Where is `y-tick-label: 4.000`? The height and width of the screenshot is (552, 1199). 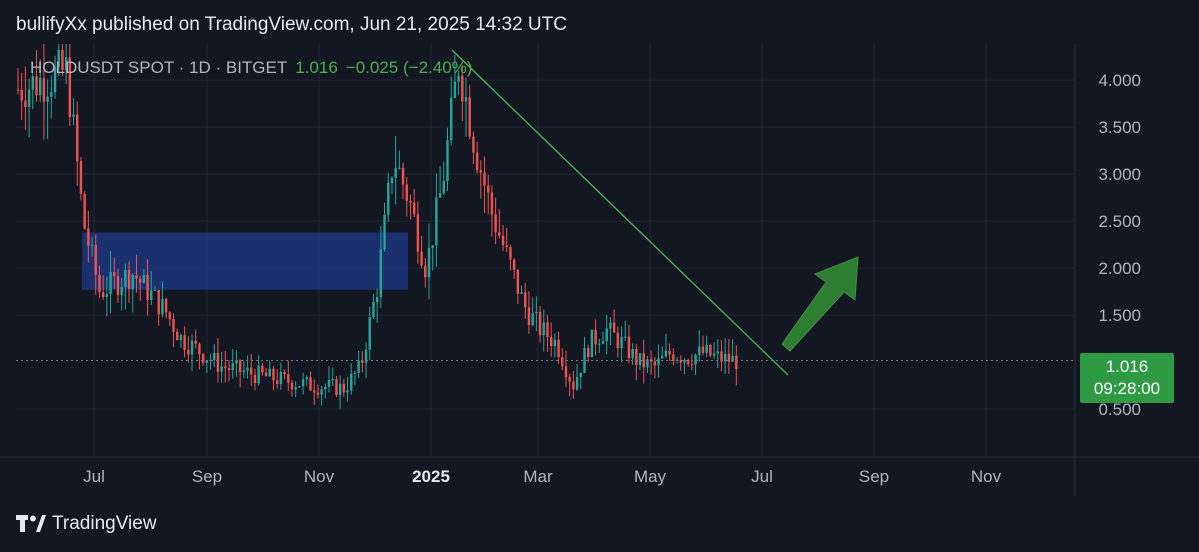
y-tick-label: 4.000 is located at coordinates (1119, 80).